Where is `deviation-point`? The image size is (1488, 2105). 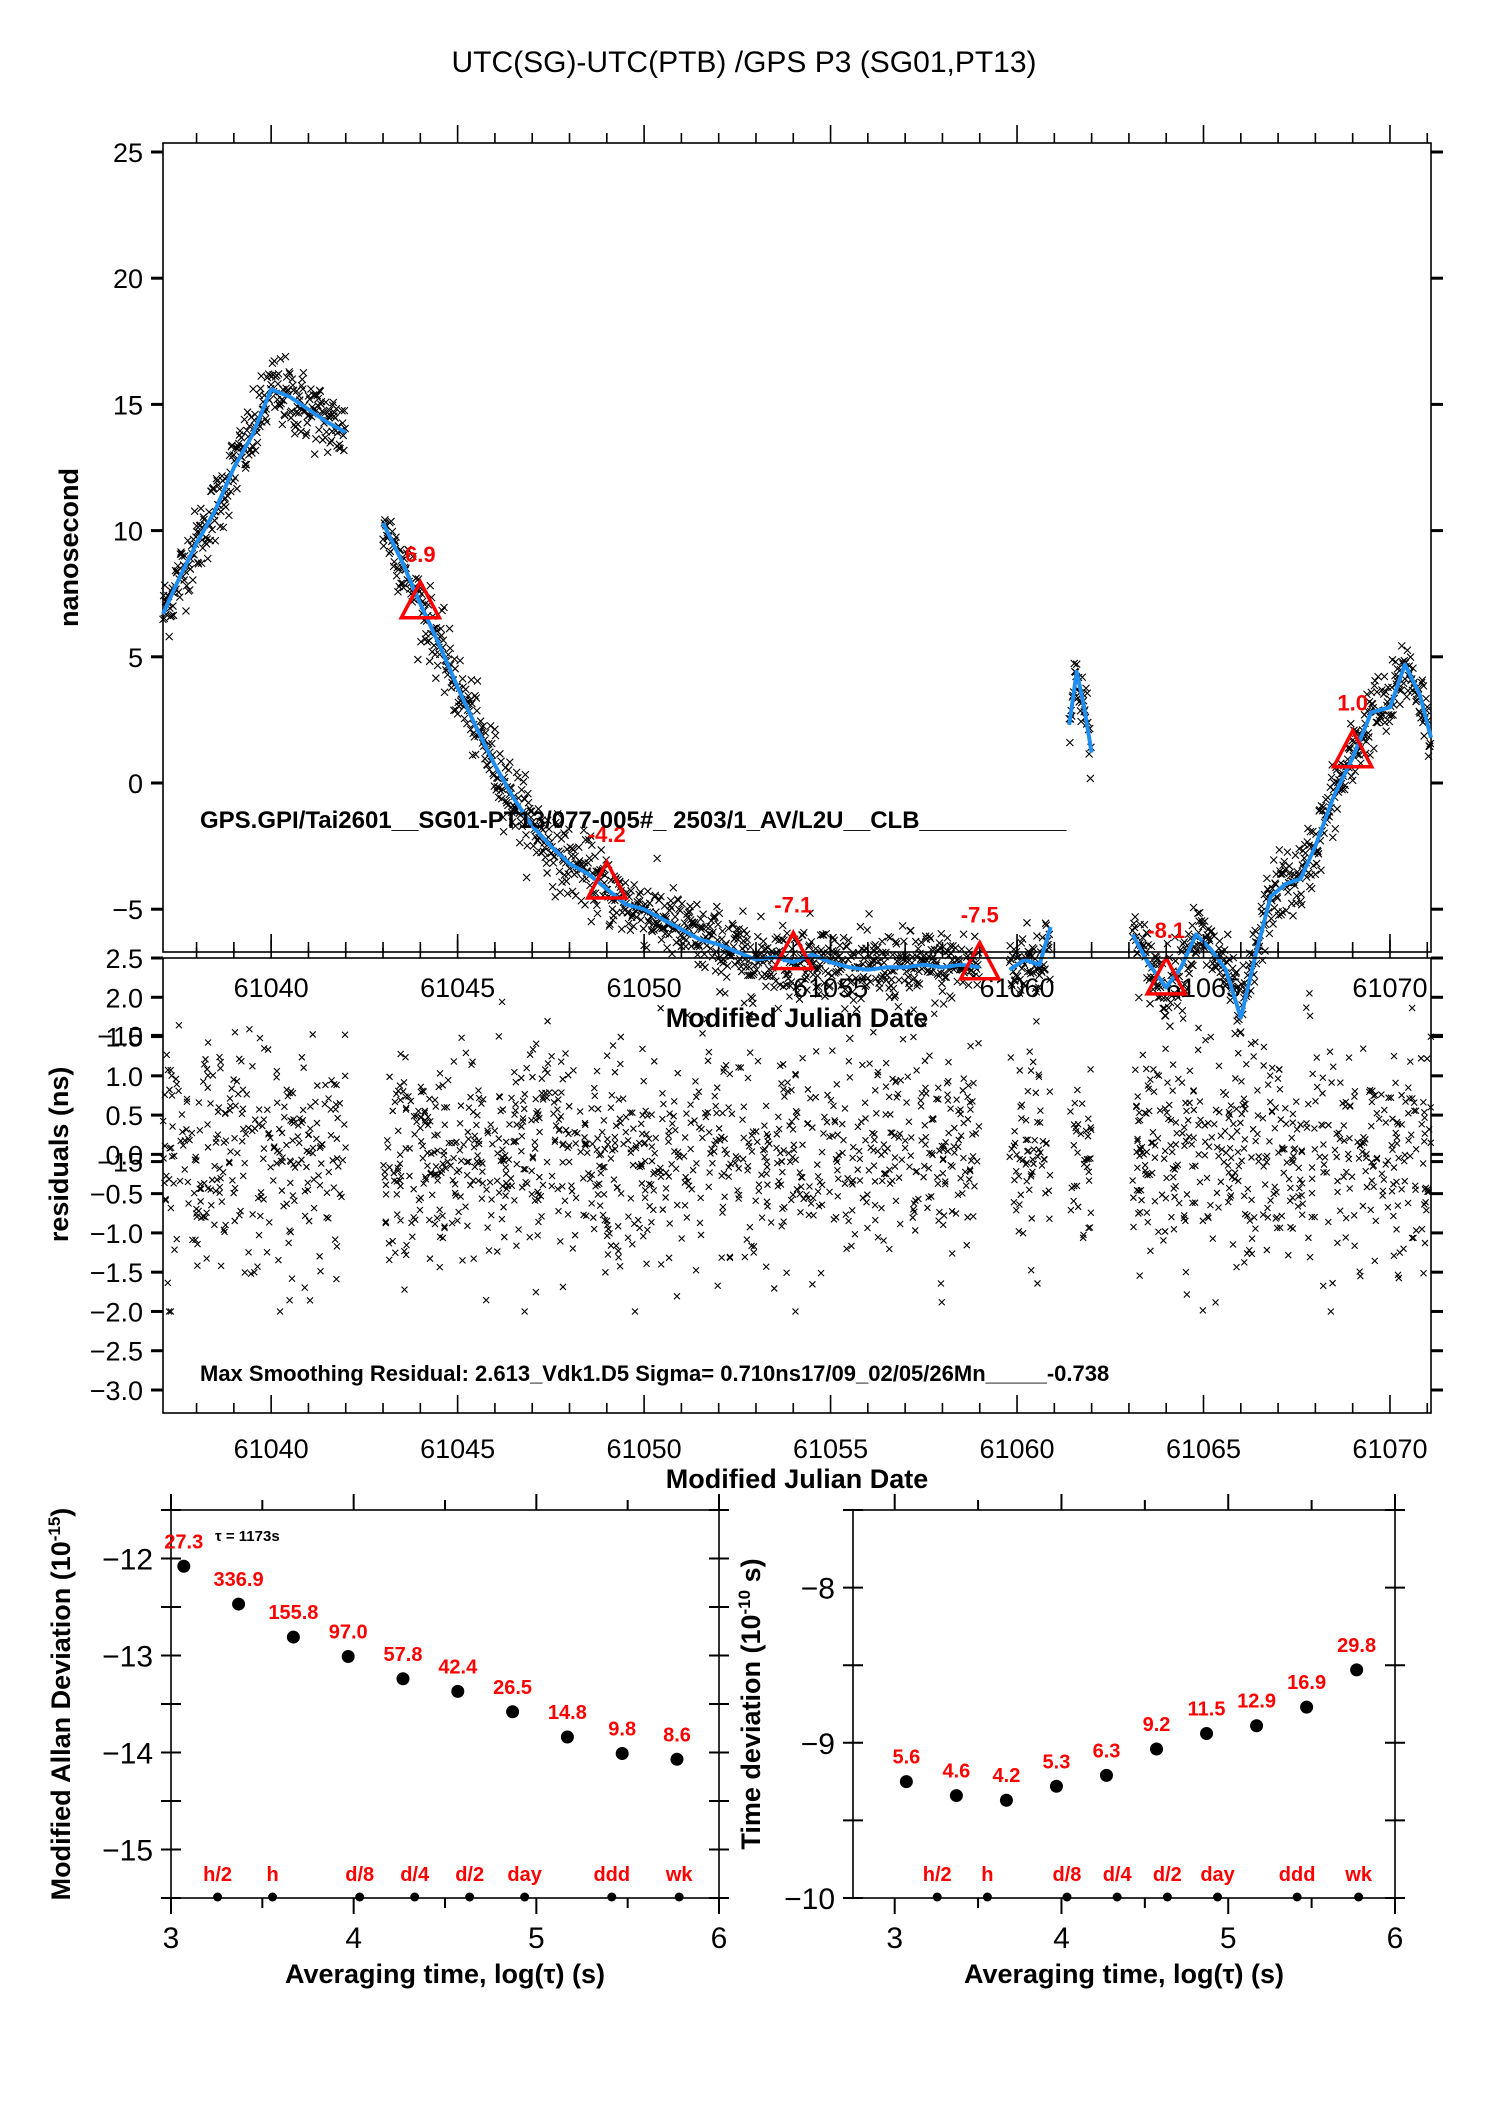 deviation-point is located at coordinates (184, 1566).